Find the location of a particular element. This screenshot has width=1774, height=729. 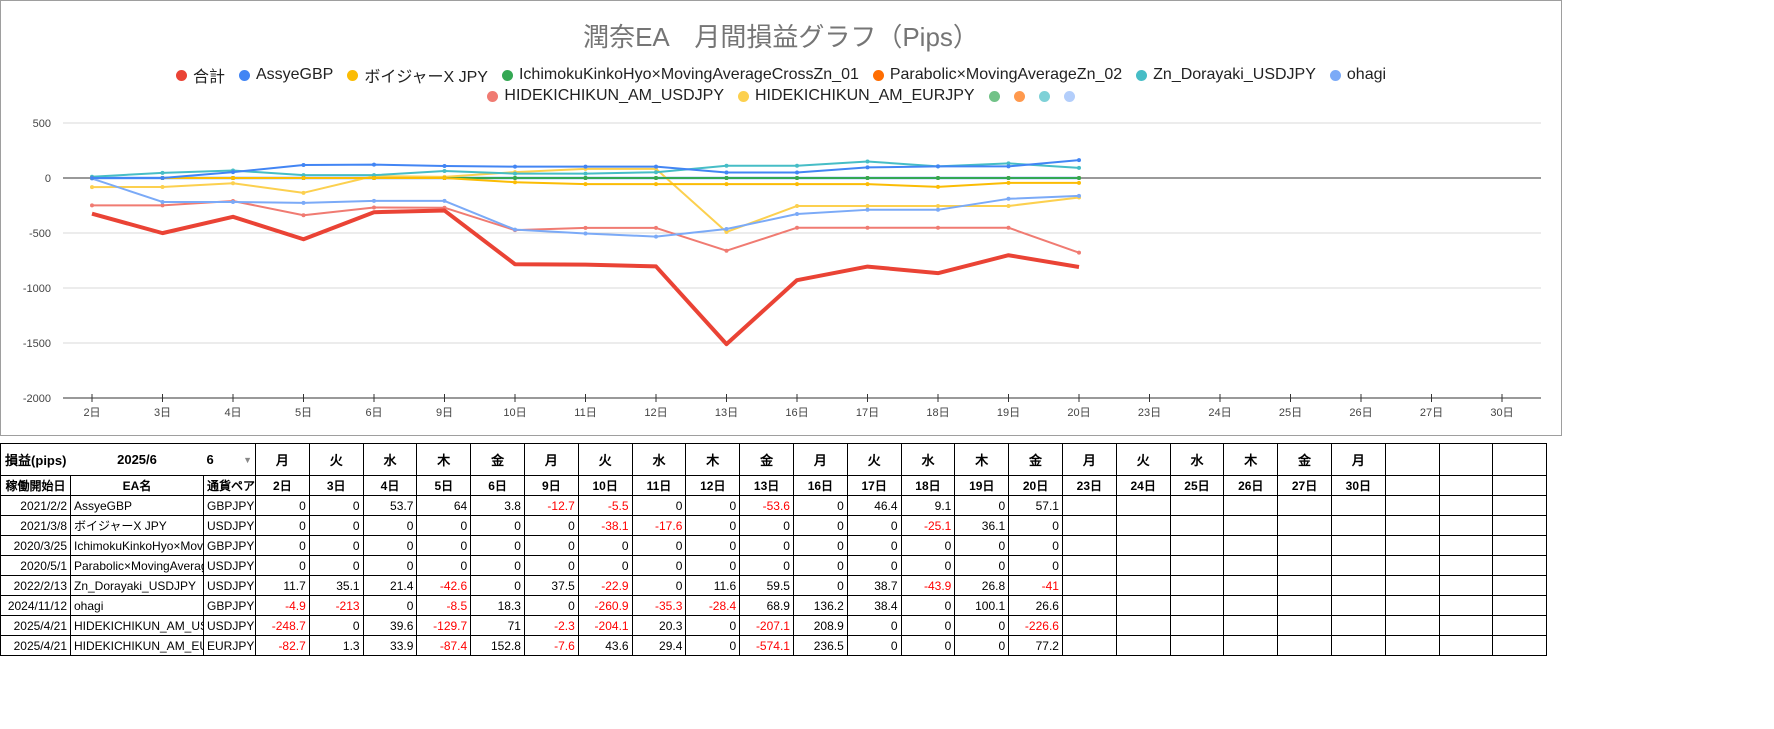

month-select: 6 ▼ is located at coordinates (229, 459).